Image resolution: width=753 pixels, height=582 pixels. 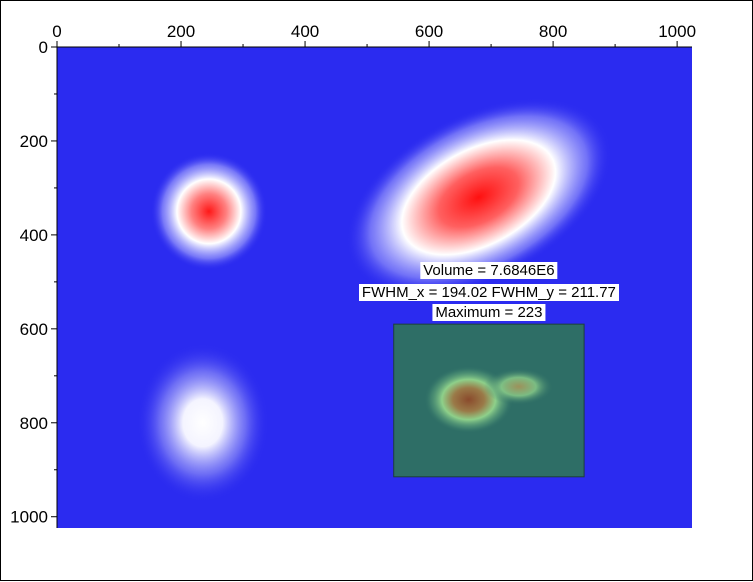 I want to click on roi-region, so click(x=489, y=400).